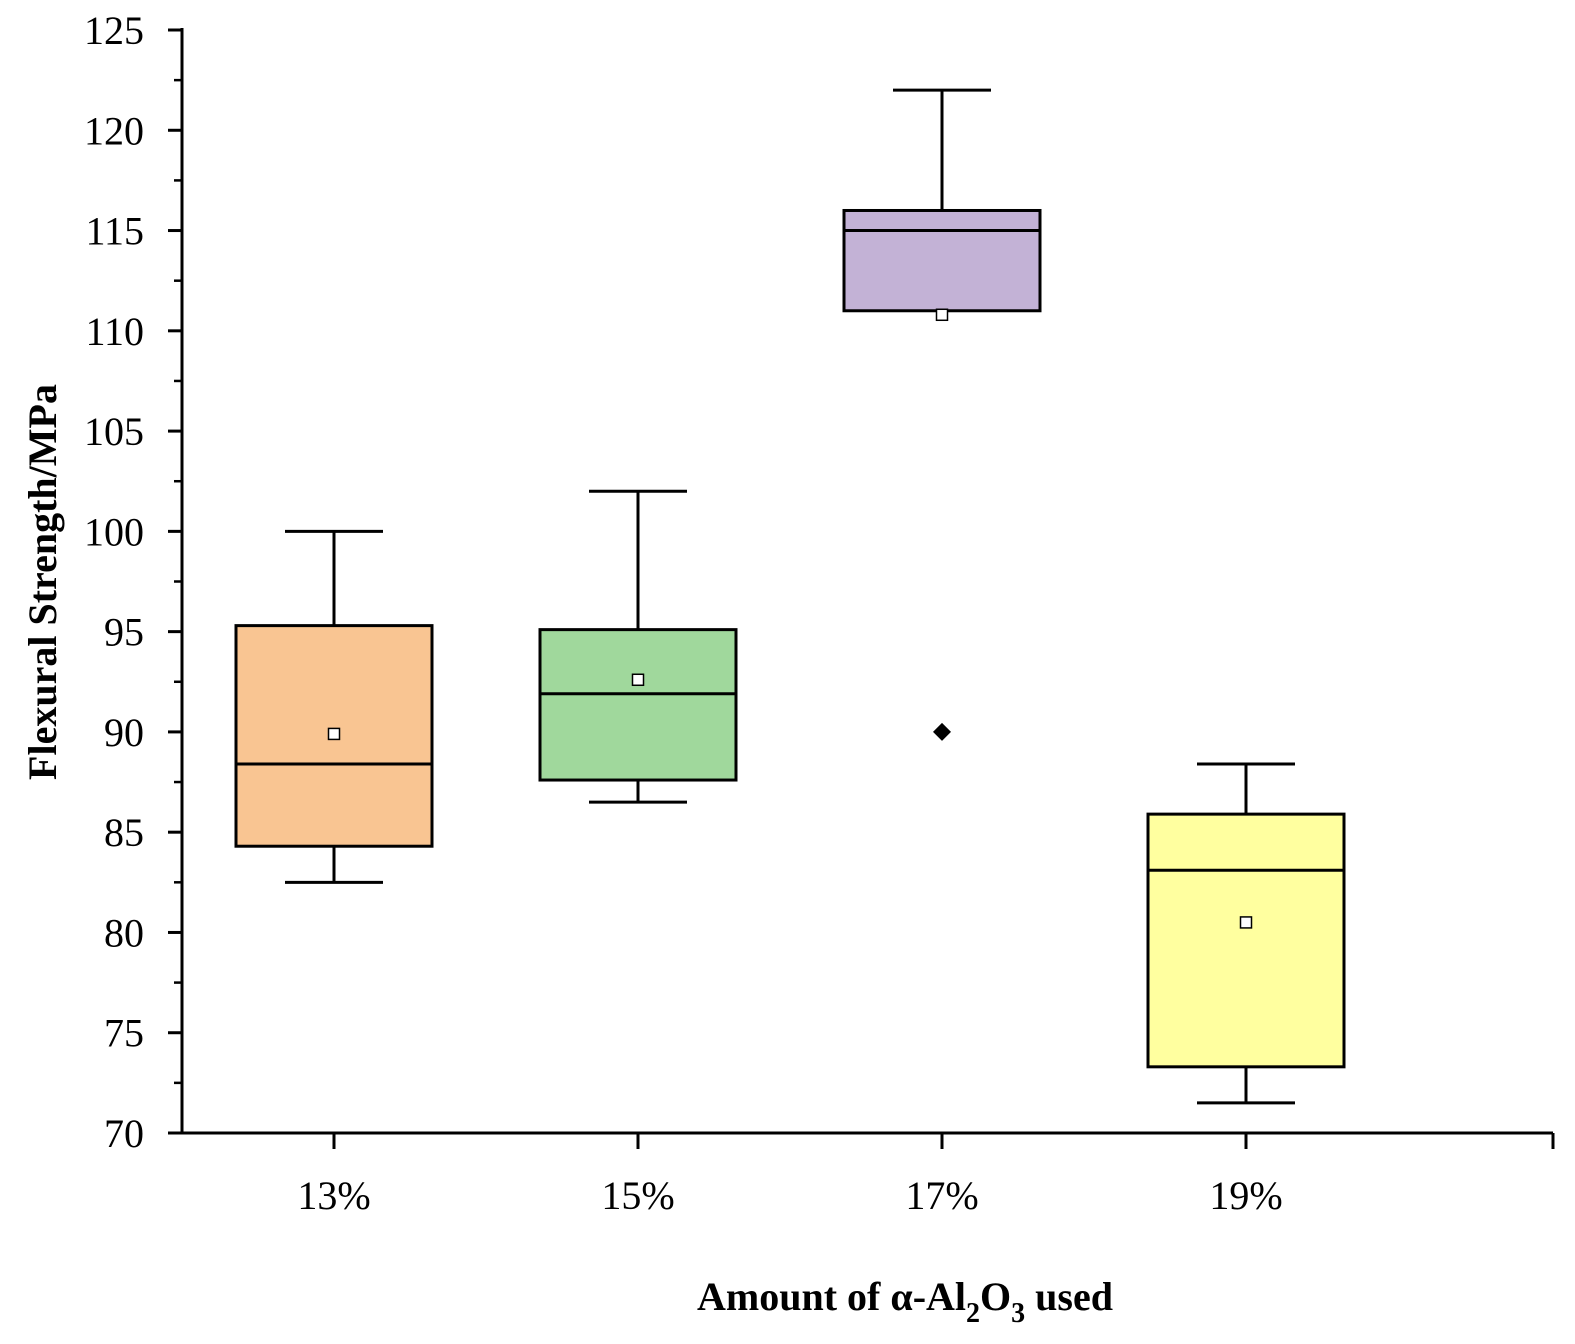 The width and height of the screenshot is (1575, 1344). Describe the element at coordinates (114, 30) in the screenshot. I see `y-tick-label: 125` at that location.